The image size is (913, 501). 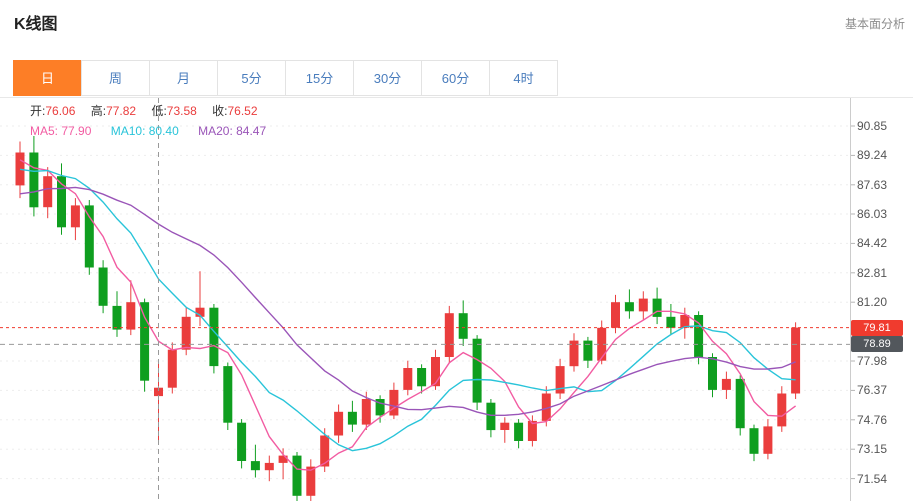 What do you see at coordinates (61, 131) in the screenshot?
I see `ma5-value: MA5: 77.90` at bounding box center [61, 131].